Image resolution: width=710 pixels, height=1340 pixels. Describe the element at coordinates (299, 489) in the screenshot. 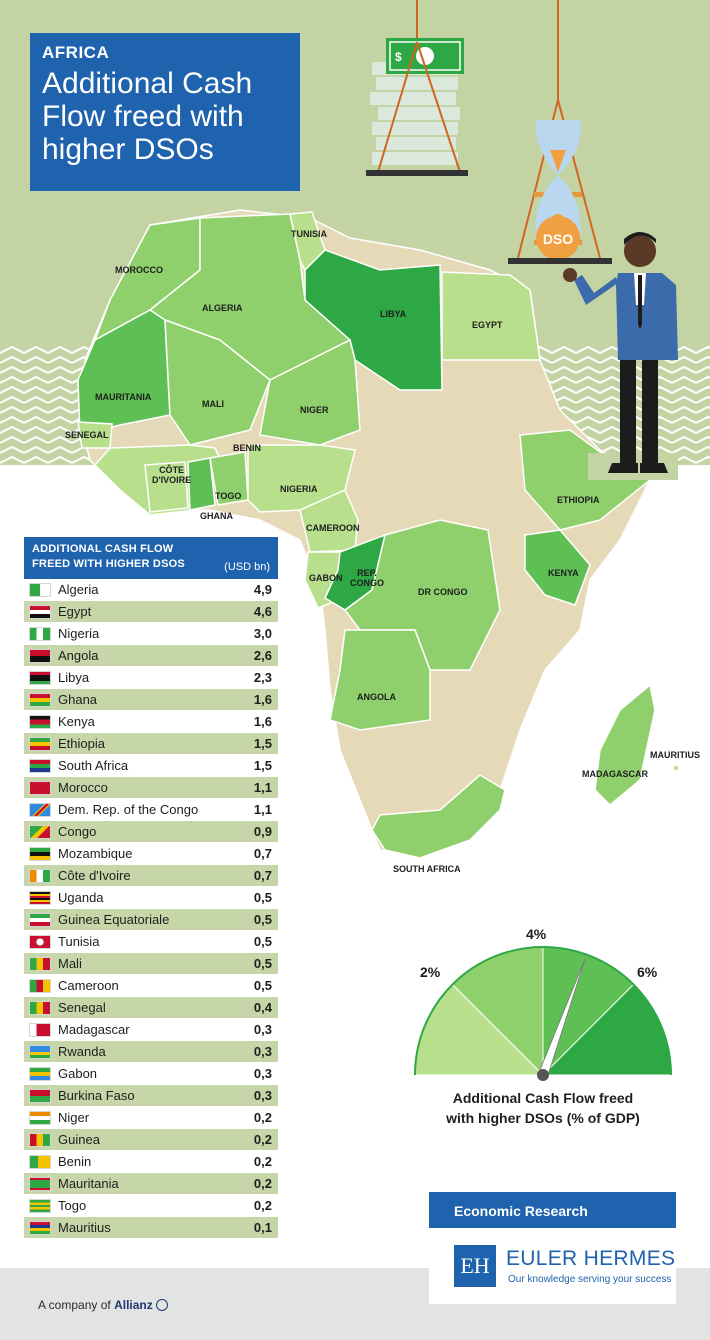

I see `map-label-nigeria: NIGERIA` at that location.